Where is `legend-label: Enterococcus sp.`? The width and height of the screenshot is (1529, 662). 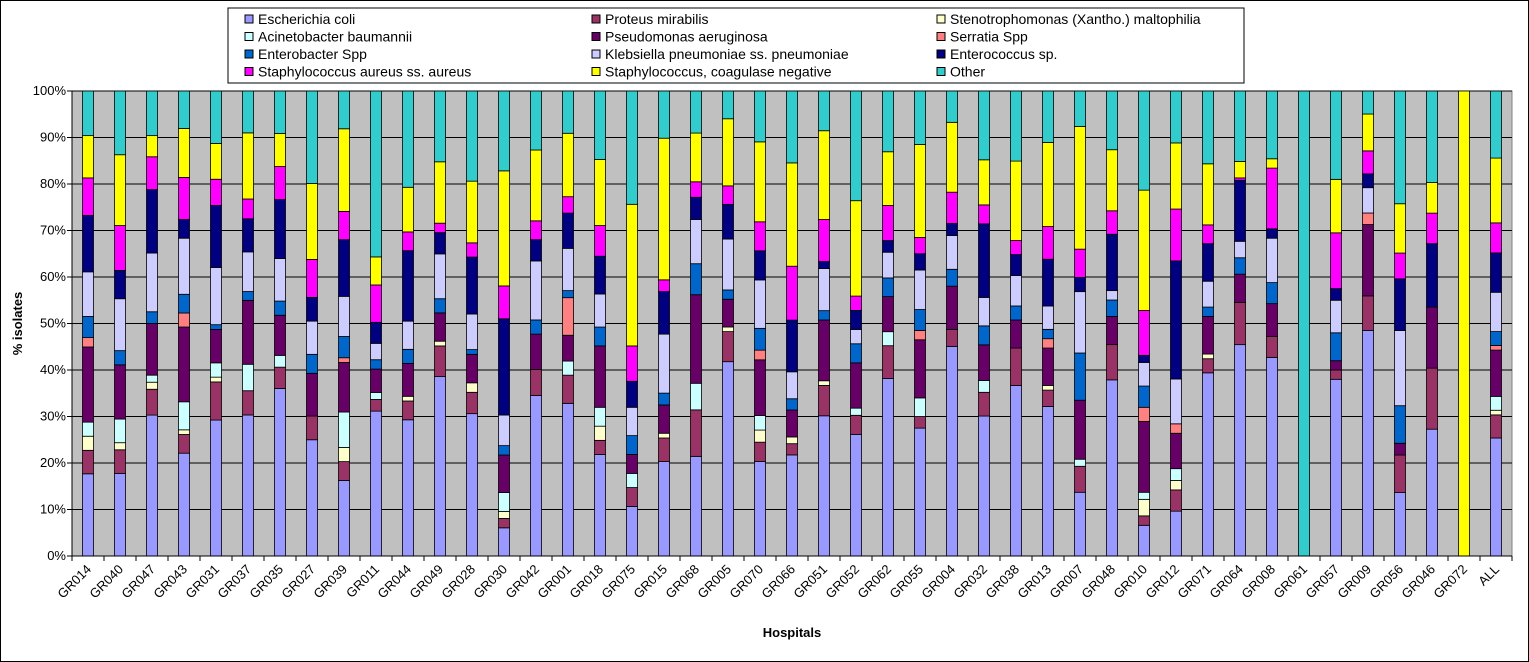 legend-label: Enterococcus sp. is located at coordinates (1003, 54).